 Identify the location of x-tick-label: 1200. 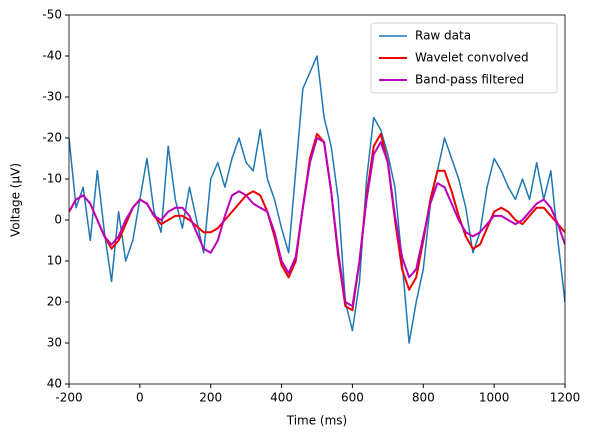
(565, 398).